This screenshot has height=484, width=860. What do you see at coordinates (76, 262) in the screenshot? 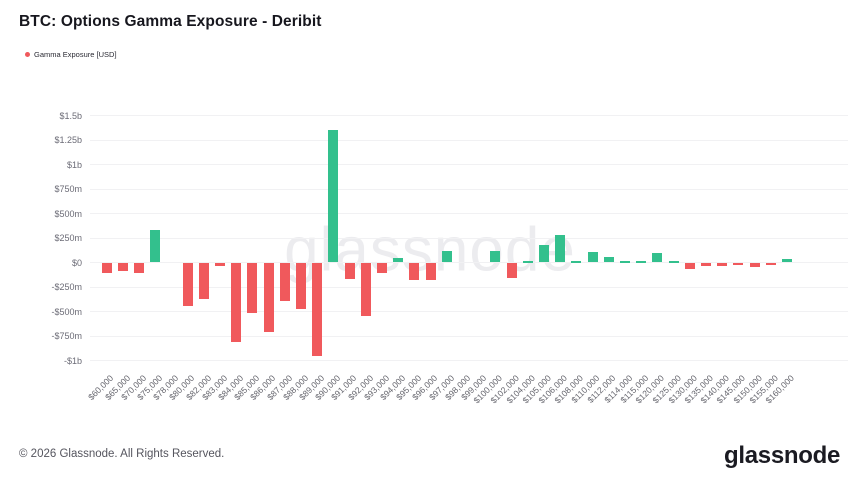
I see `y-axis-label: $0` at bounding box center [76, 262].